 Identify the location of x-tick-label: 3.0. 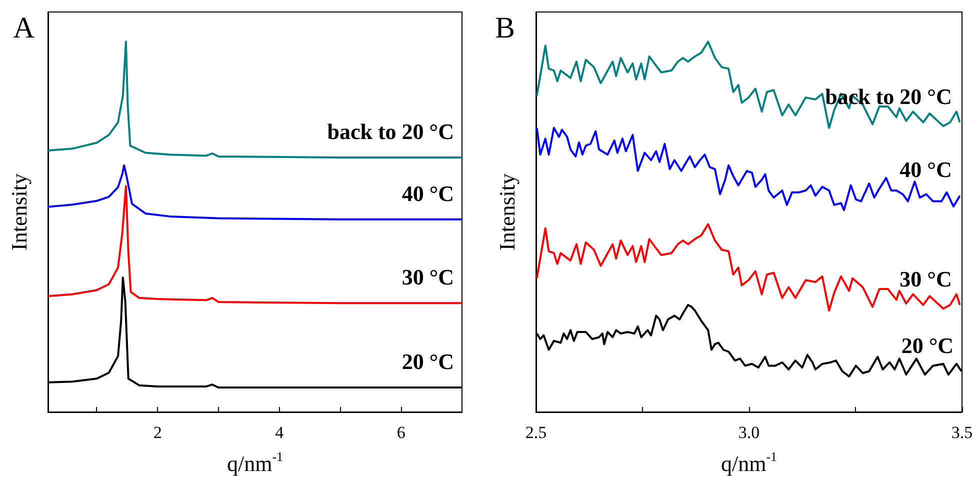
(749, 432).